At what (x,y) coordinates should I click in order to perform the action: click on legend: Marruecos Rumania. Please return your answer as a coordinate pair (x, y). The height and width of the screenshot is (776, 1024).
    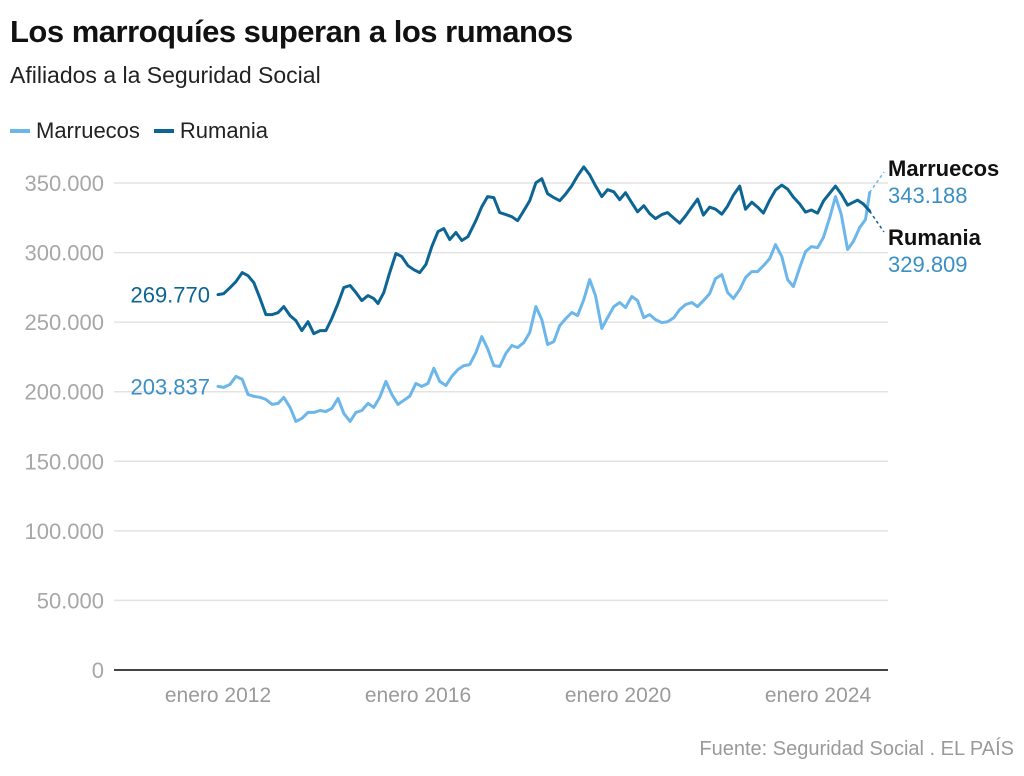
    Looking at the image, I should click on (146, 131).